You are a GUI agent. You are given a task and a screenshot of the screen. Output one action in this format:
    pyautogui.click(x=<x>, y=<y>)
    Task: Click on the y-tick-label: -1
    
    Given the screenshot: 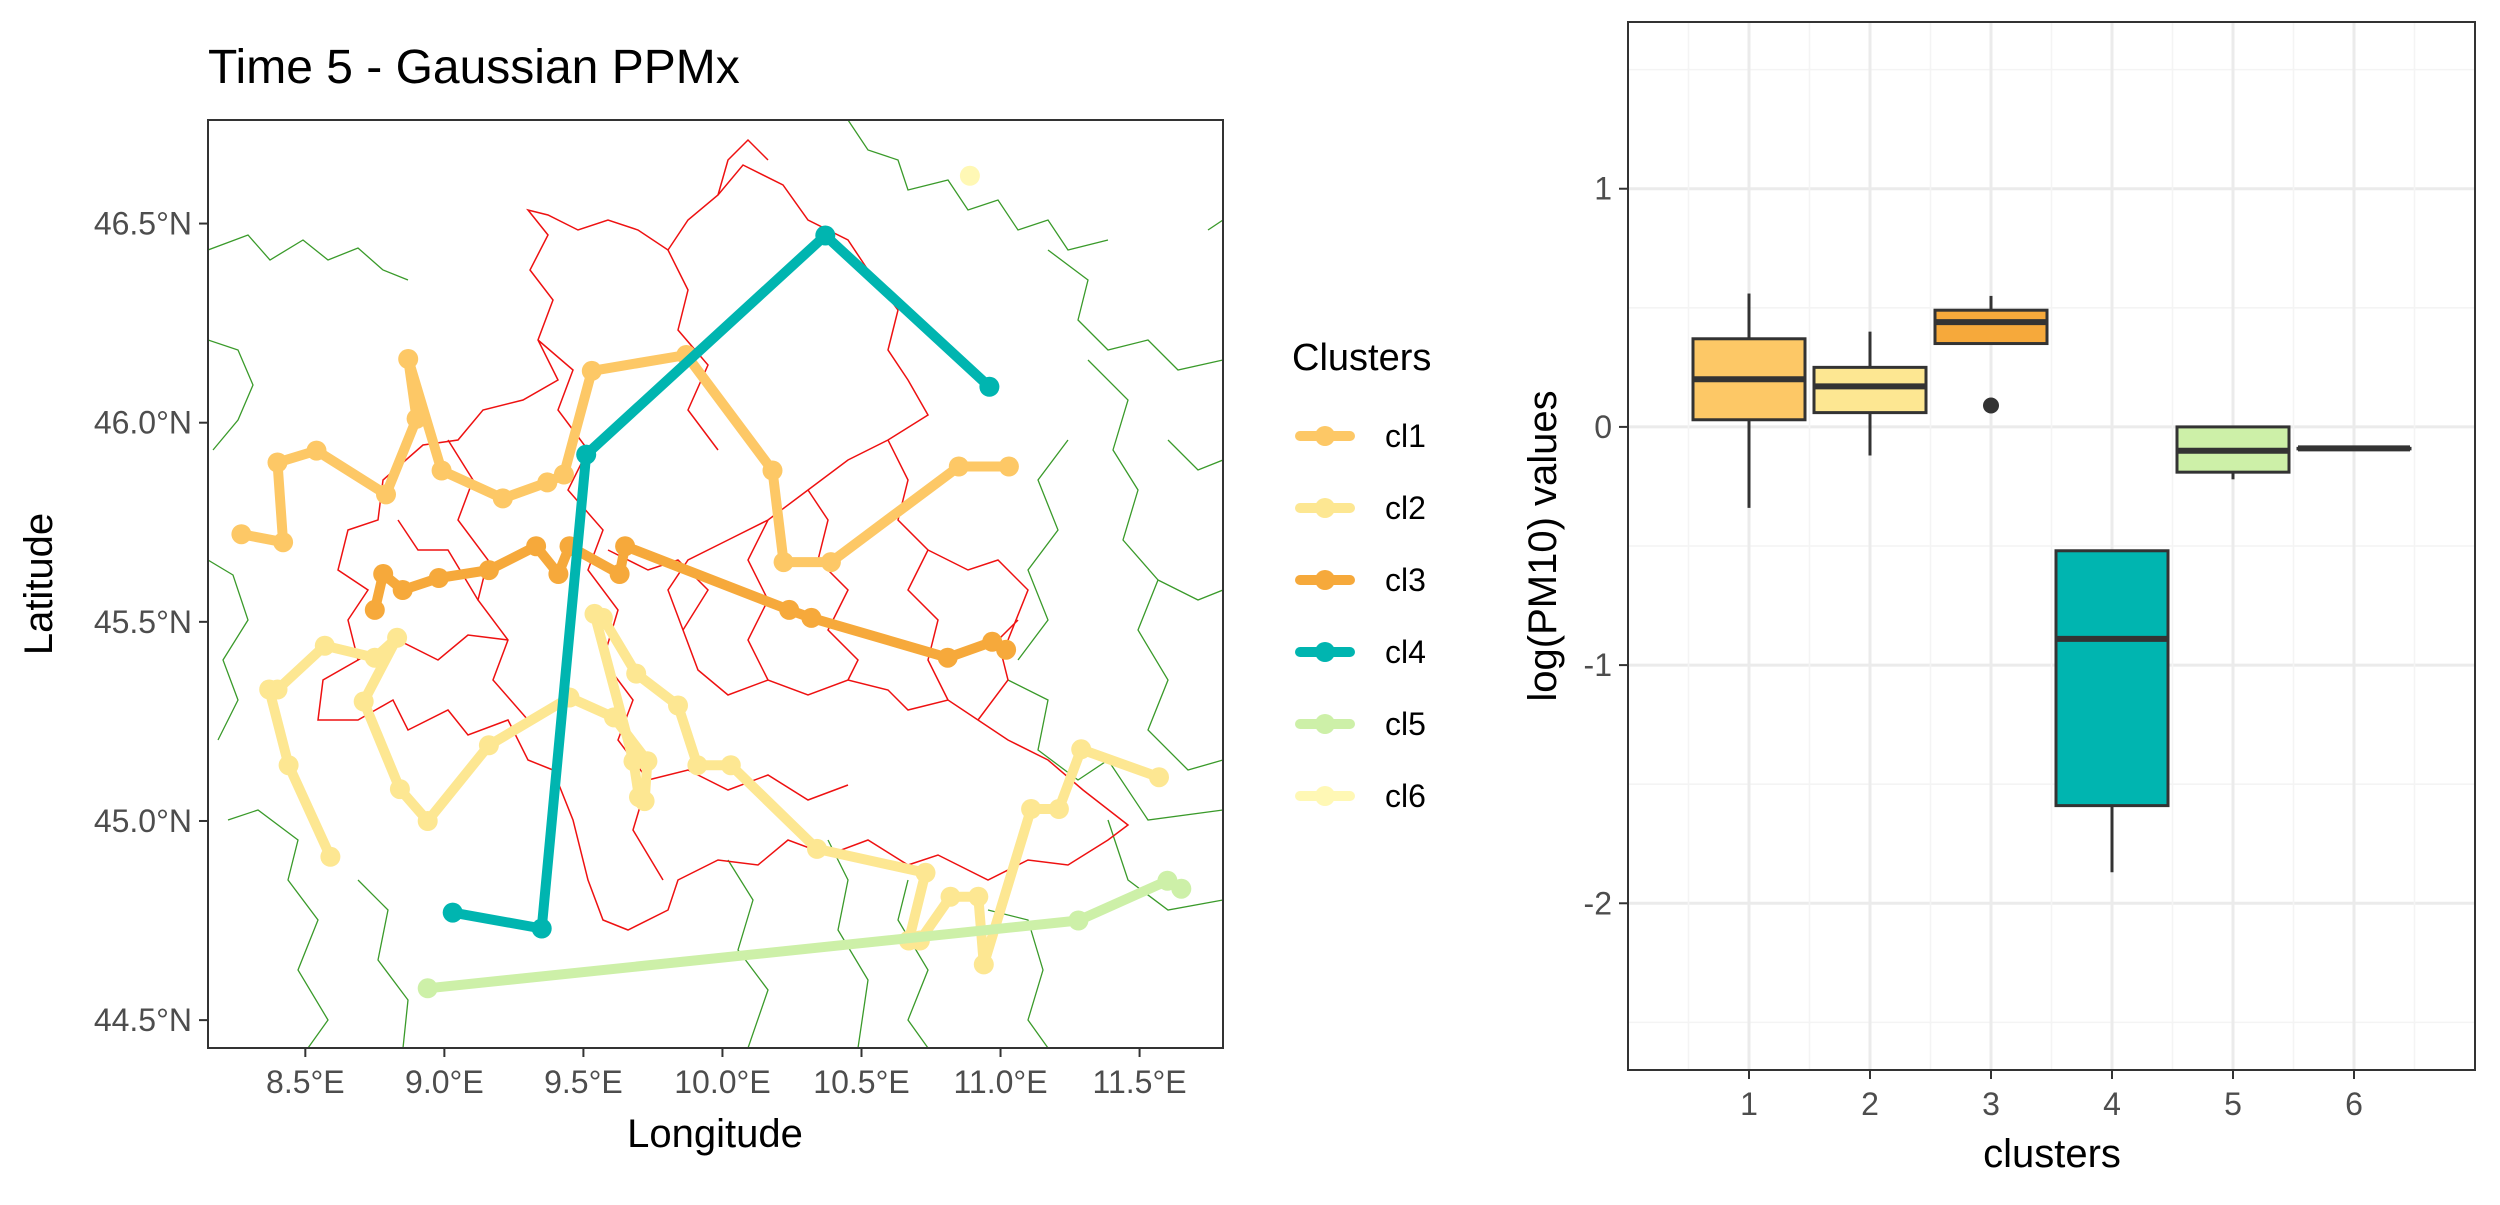 What is the action you would take?
    pyautogui.click(x=1598, y=665)
    